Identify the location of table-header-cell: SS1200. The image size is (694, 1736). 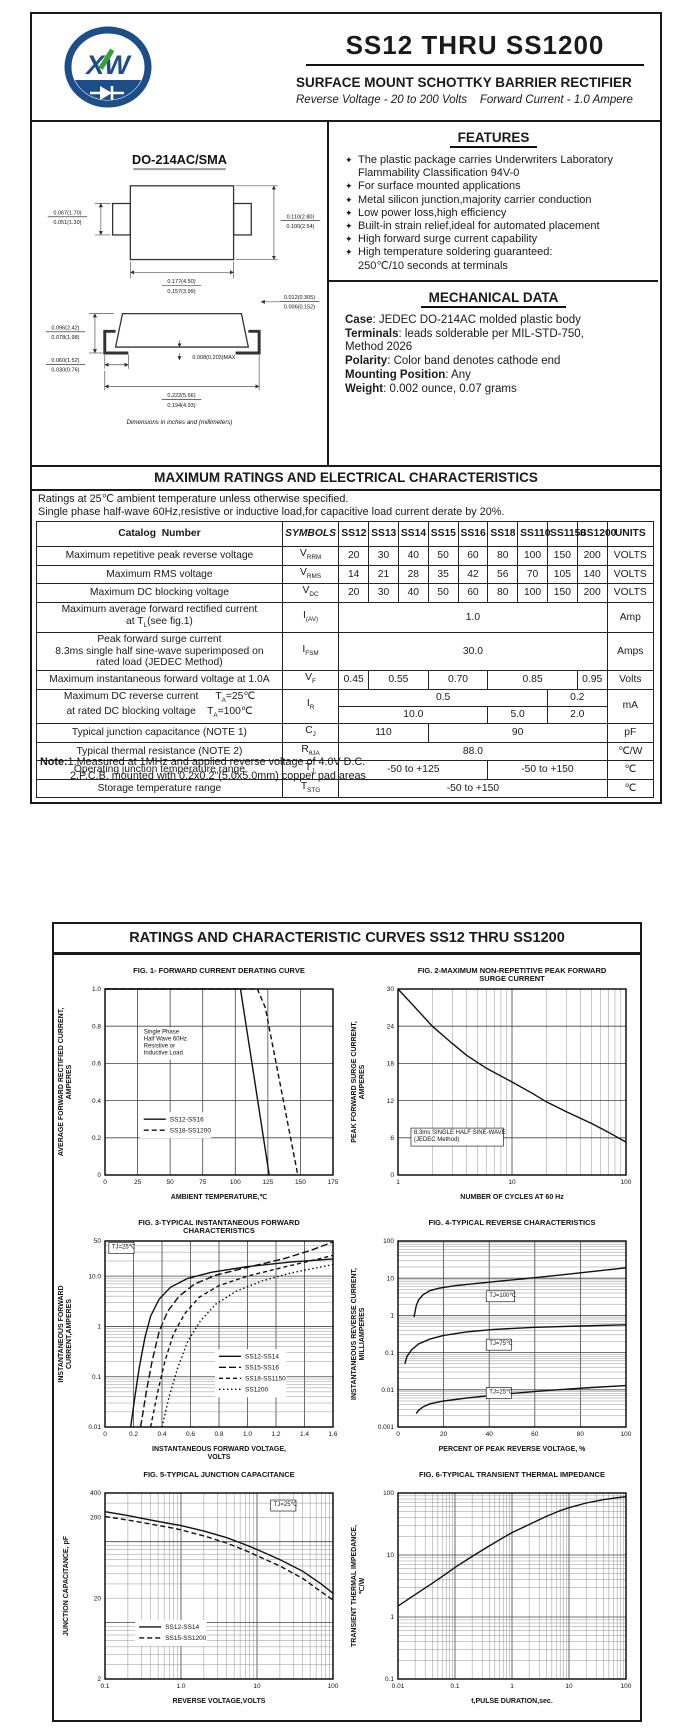
(596, 534).